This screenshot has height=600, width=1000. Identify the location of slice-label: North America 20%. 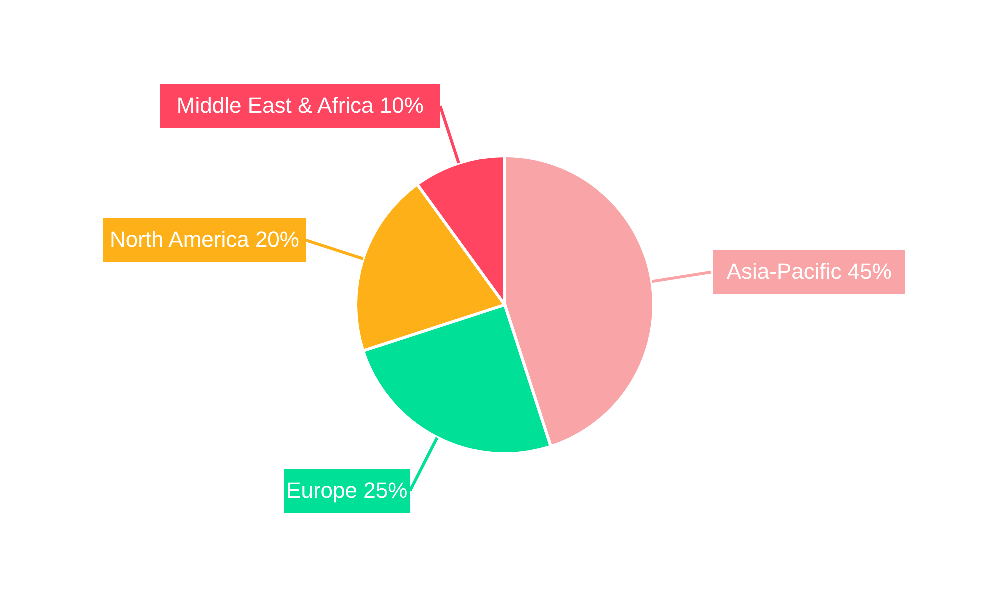
(205, 239).